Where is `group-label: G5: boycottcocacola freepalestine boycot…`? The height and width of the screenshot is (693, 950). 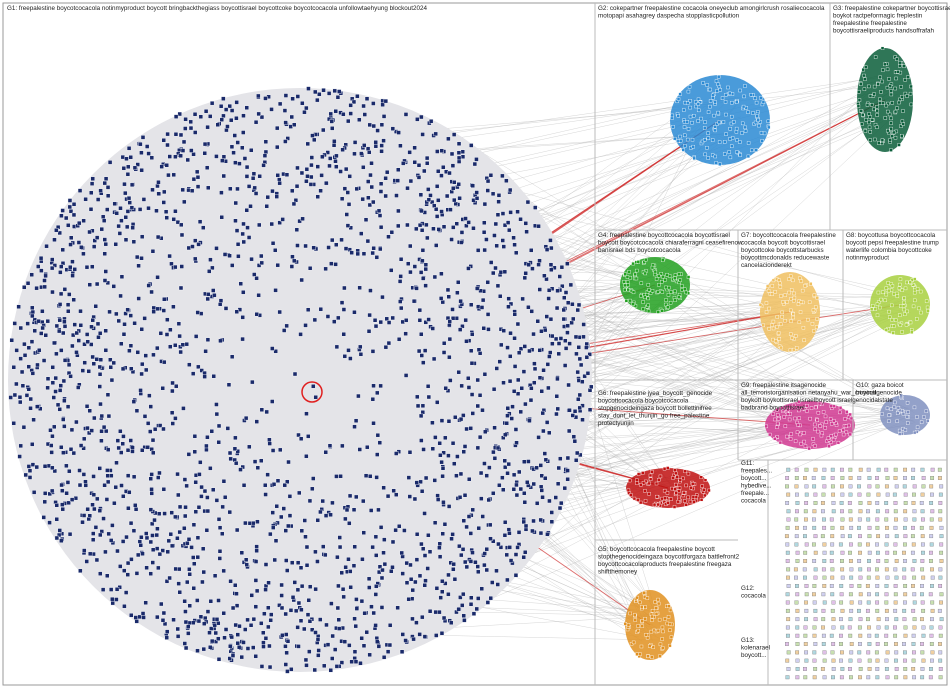 group-label: G5: boycottcocacola freepalestine boycot… is located at coordinates (656, 549).